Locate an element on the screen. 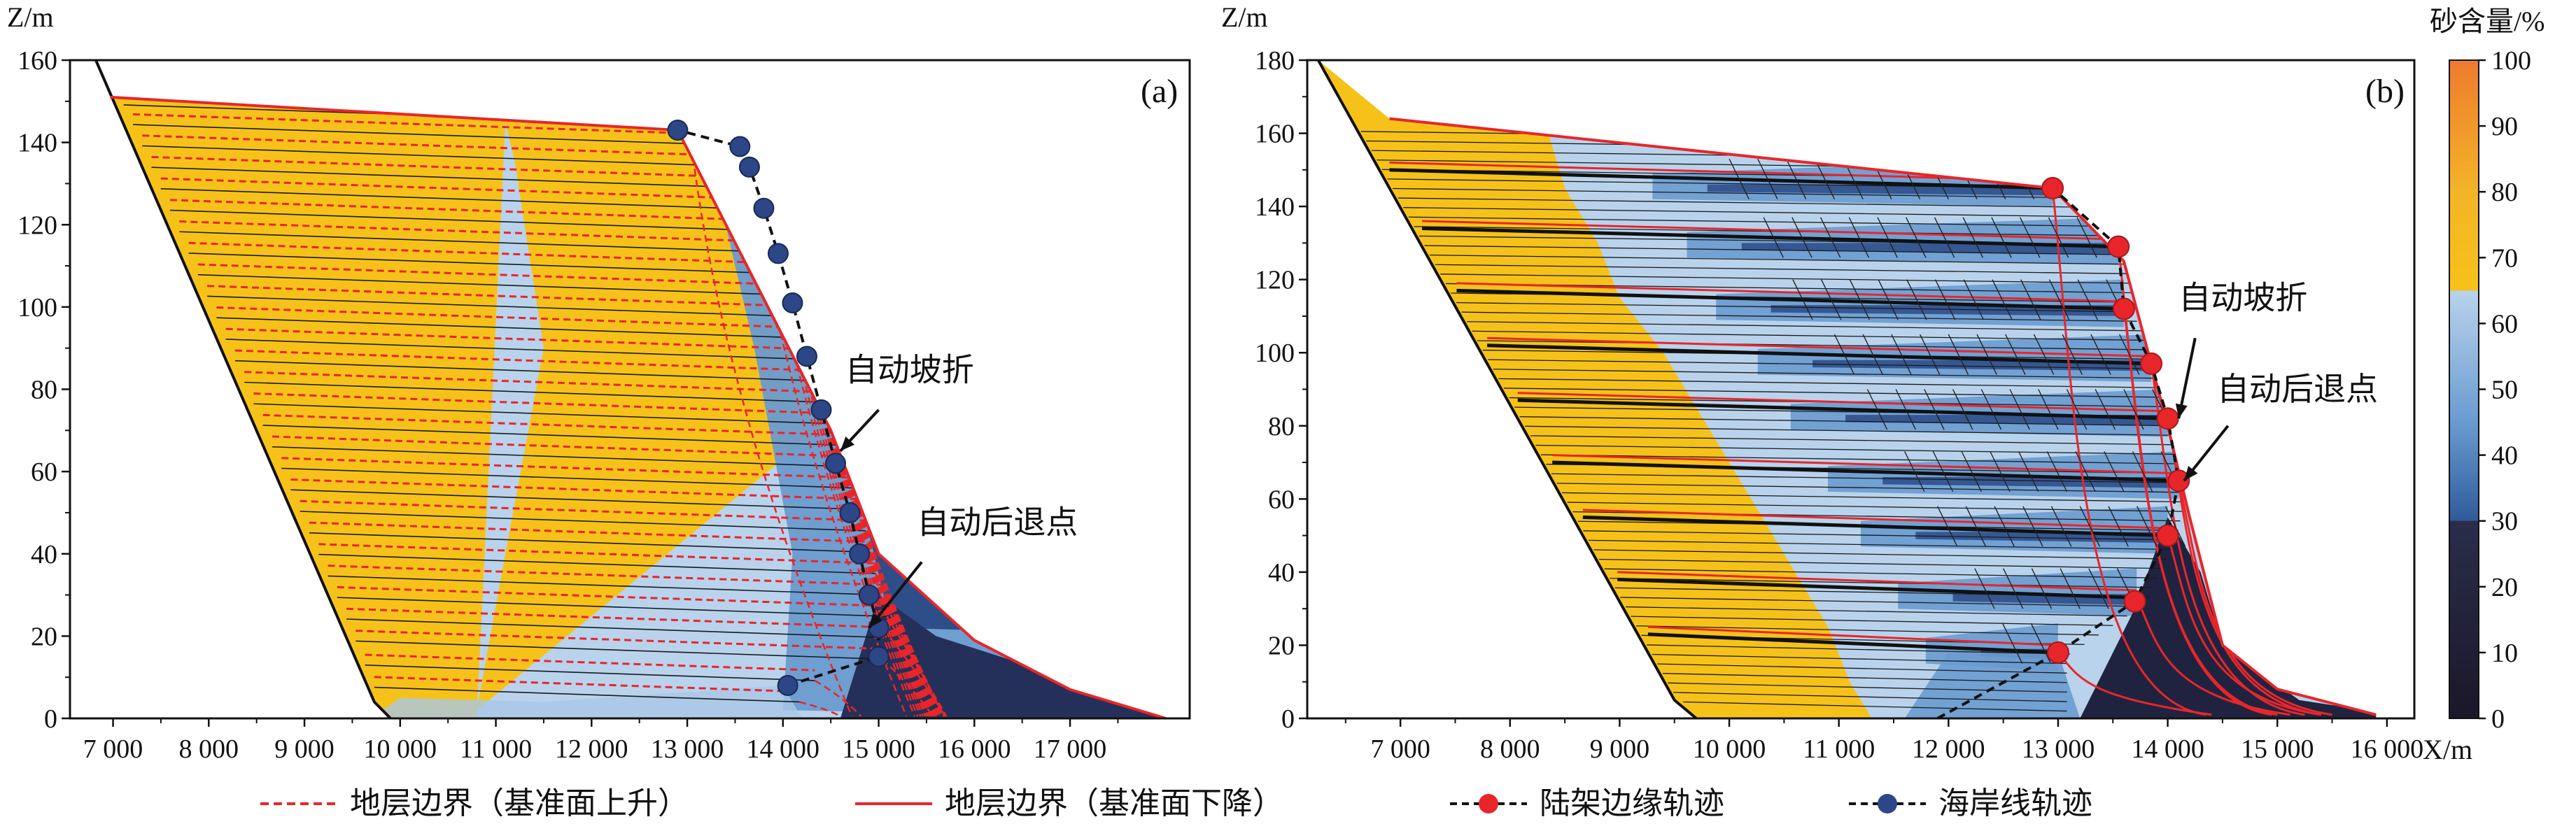  y-tick-label: 180 is located at coordinates (1275, 61).